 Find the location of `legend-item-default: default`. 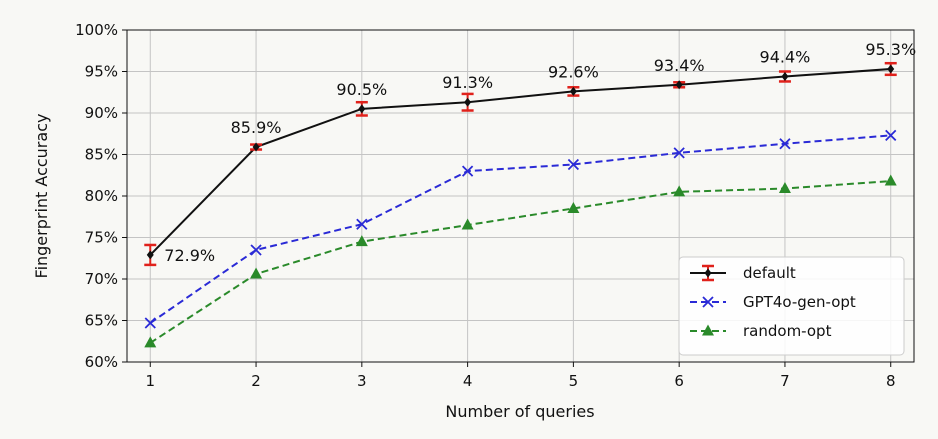

legend-item-default: default is located at coordinates (743, 273).